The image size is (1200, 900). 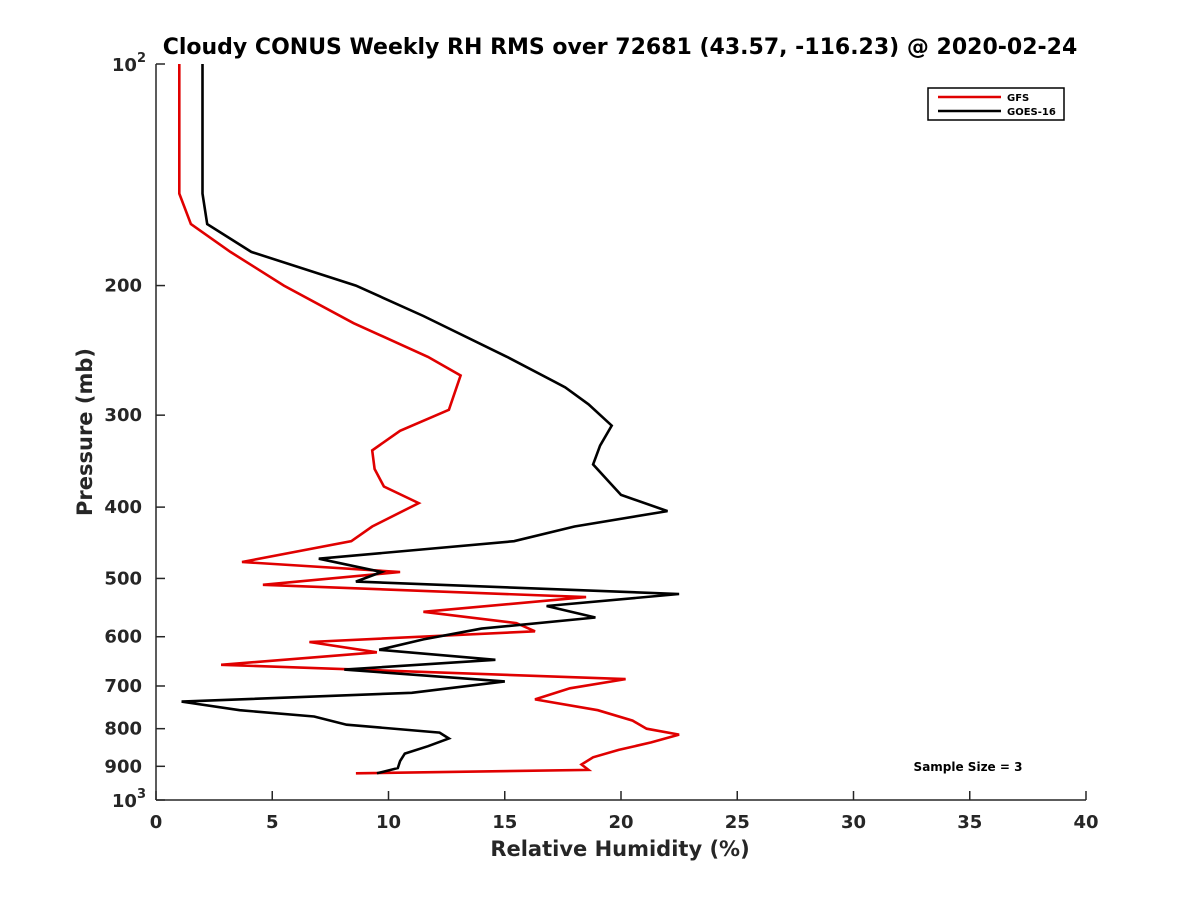 What do you see at coordinates (620, 822) in the screenshot?
I see `x-tick-label: 20` at bounding box center [620, 822].